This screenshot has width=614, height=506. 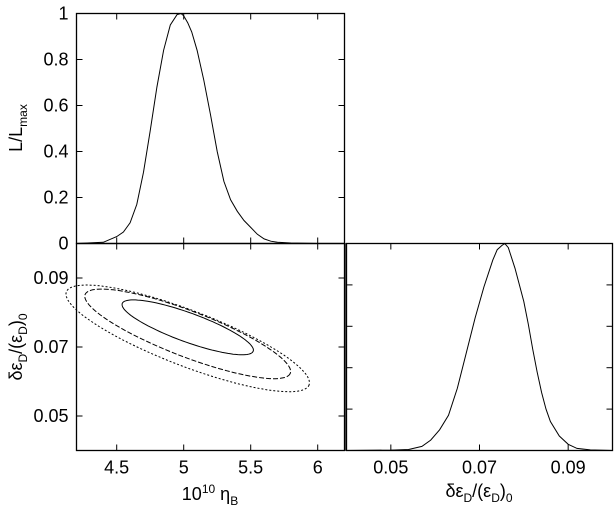 I want to click on eta-ytick-label: 0.6, so click(x=55, y=106).